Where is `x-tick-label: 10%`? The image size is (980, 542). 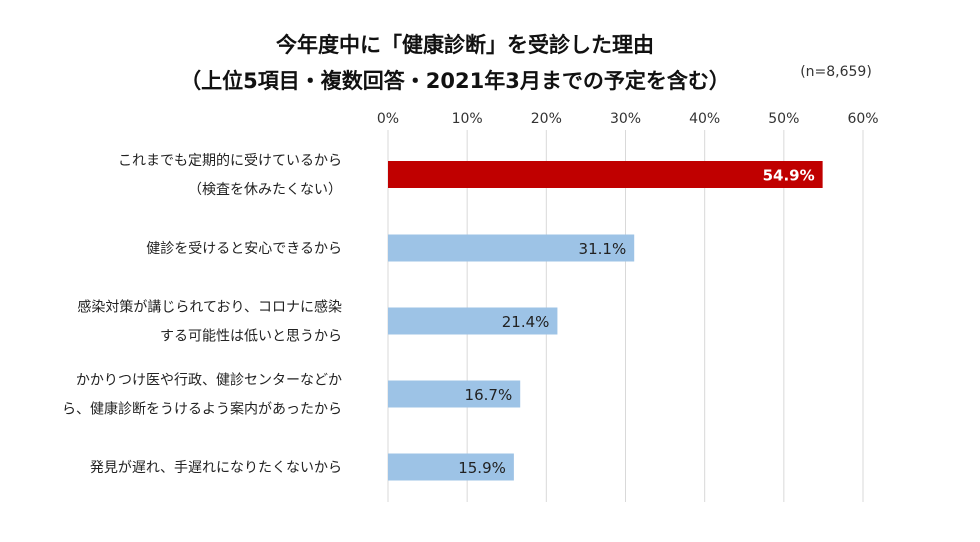
x-tick-label: 10% is located at coordinates (467, 119).